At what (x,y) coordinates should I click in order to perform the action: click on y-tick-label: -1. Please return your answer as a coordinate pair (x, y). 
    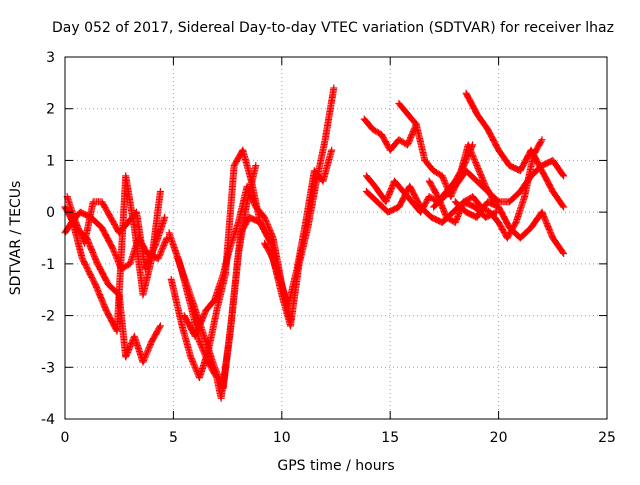
    Looking at the image, I should click on (48, 265).